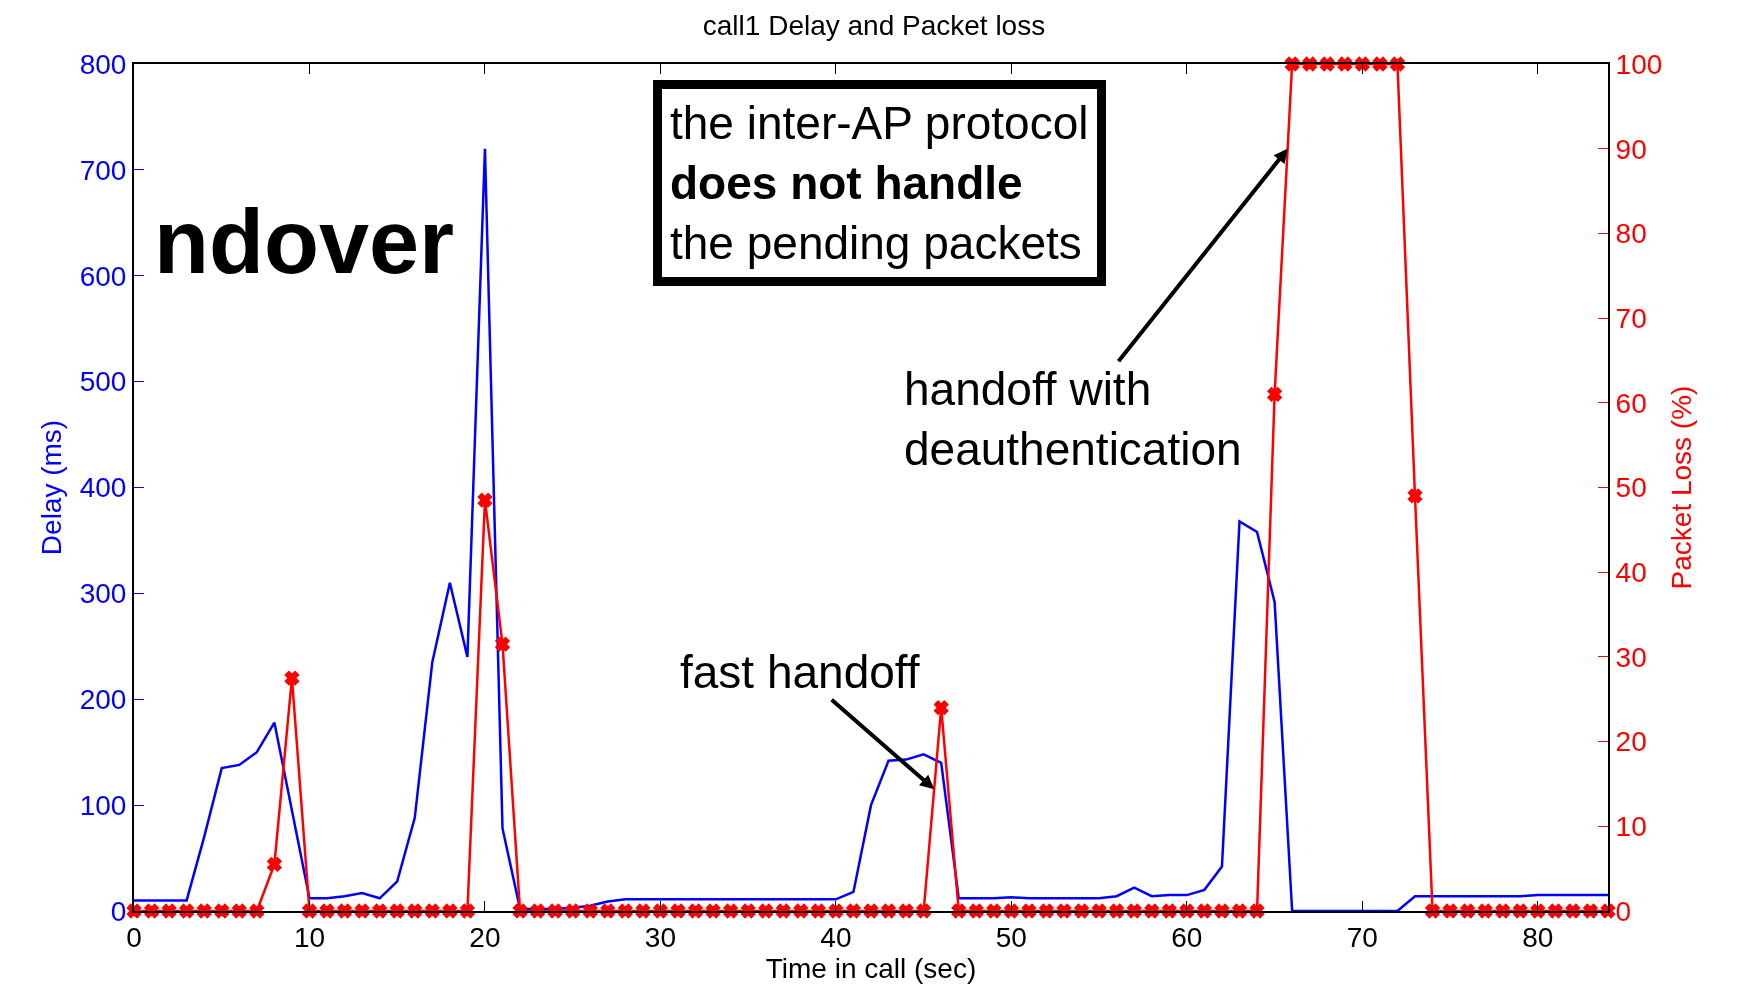 The height and width of the screenshot is (1001, 1748). I want to click on y-tick-label: 400, so click(103, 488).